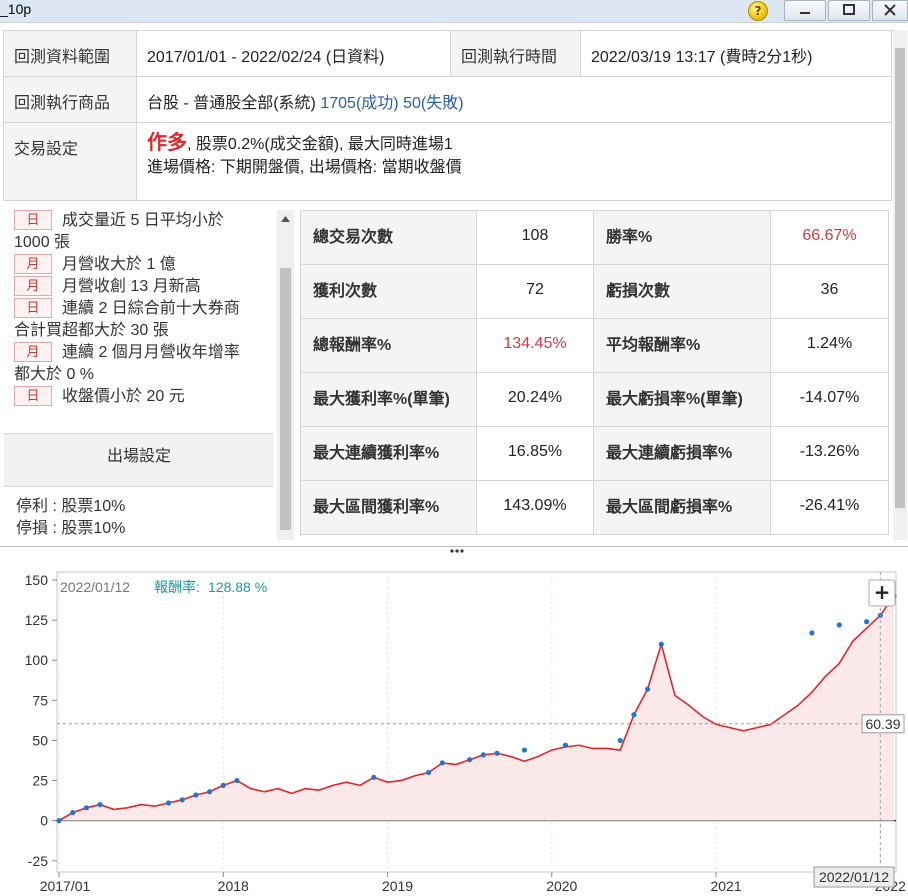 Image resolution: width=908 pixels, height=896 pixels. Describe the element at coordinates (561, 886) in the screenshot. I see `x-tick-label: 2020` at that location.